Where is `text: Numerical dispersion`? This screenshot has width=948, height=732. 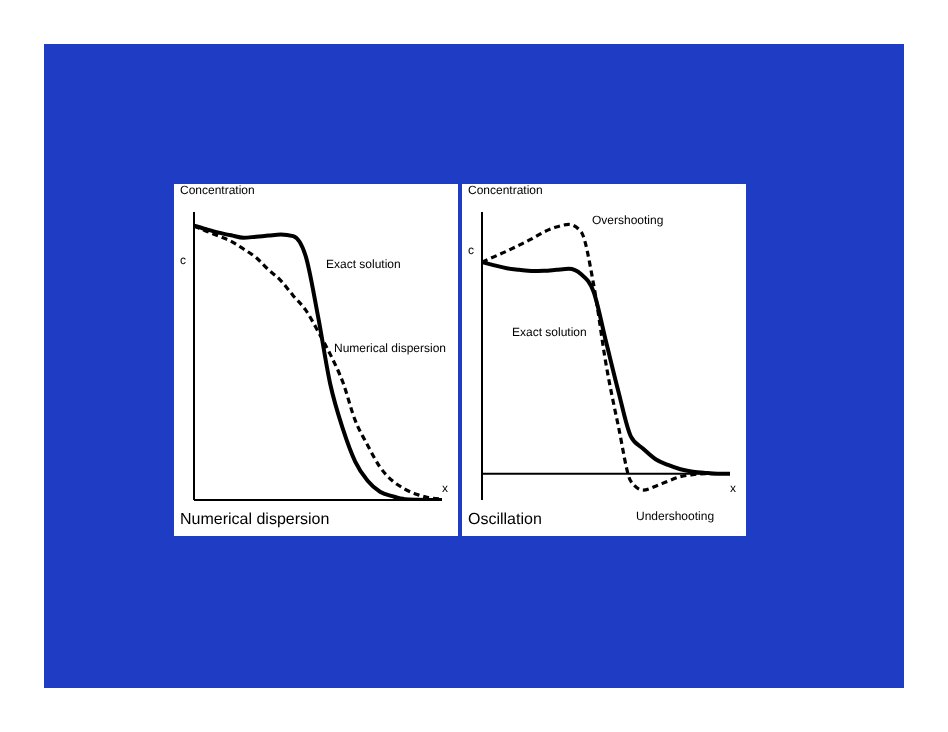 text: Numerical dispersion is located at coordinates (255, 519).